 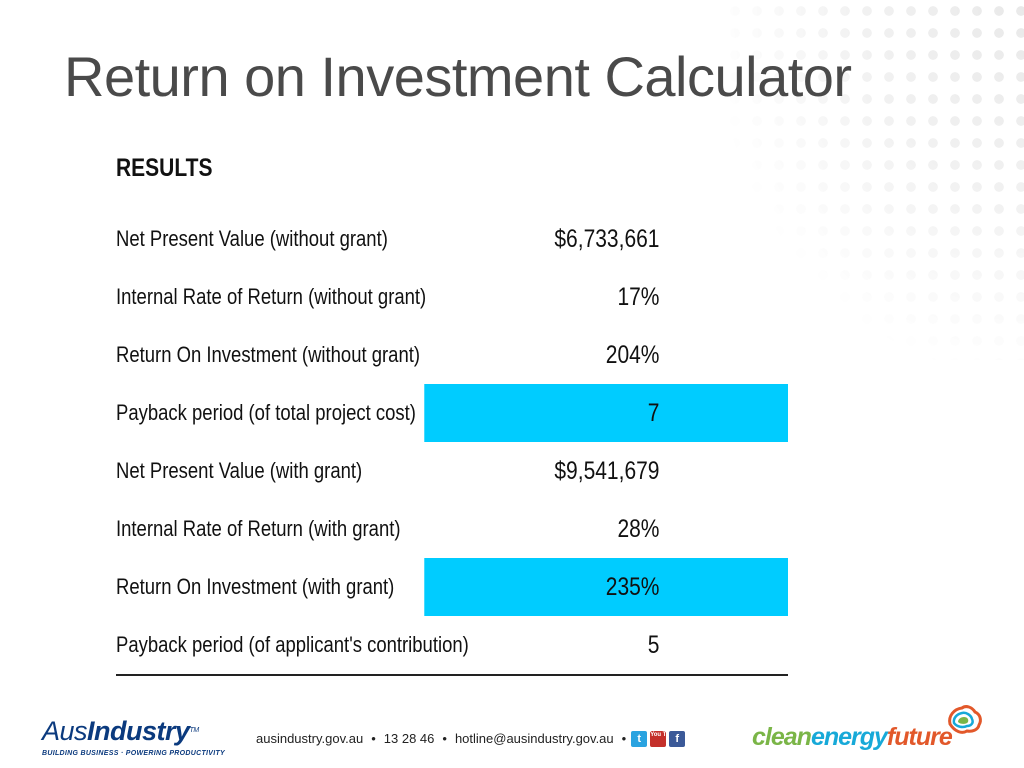 What do you see at coordinates (632, 355) in the screenshot?
I see `result-value: 204%` at bounding box center [632, 355].